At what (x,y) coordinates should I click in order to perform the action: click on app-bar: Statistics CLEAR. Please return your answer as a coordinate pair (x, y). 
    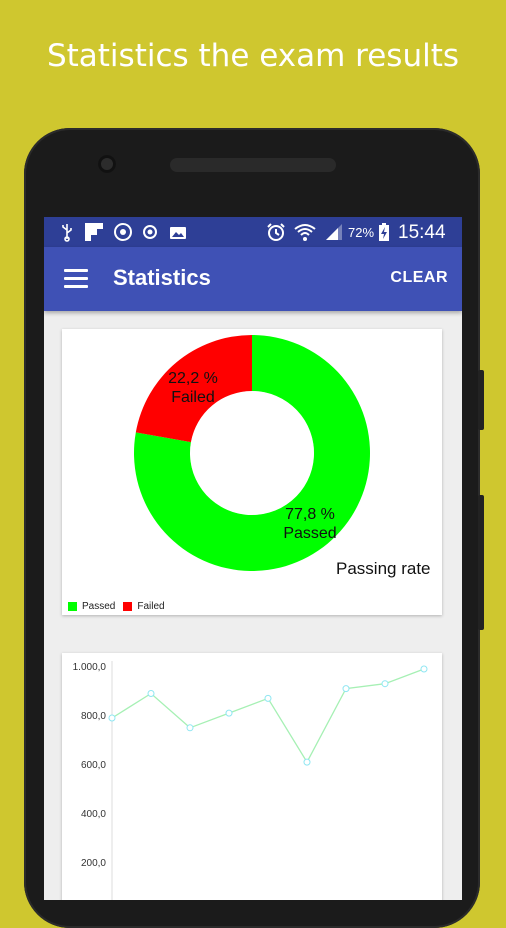
    Looking at the image, I should click on (253, 279).